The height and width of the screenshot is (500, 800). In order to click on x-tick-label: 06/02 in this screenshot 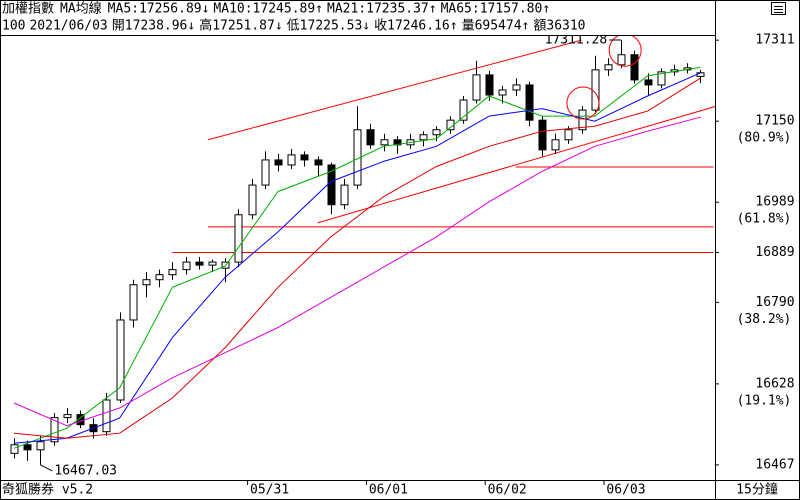, I will do `click(507, 490)`.